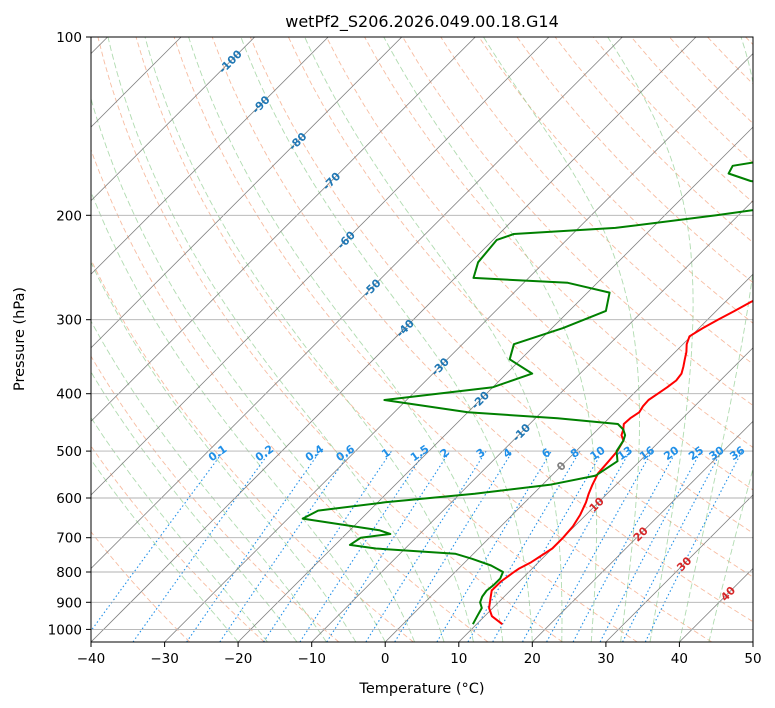 This screenshot has width=775, height=708. I want to click on y-tick-label: 700, so click(69, 539).